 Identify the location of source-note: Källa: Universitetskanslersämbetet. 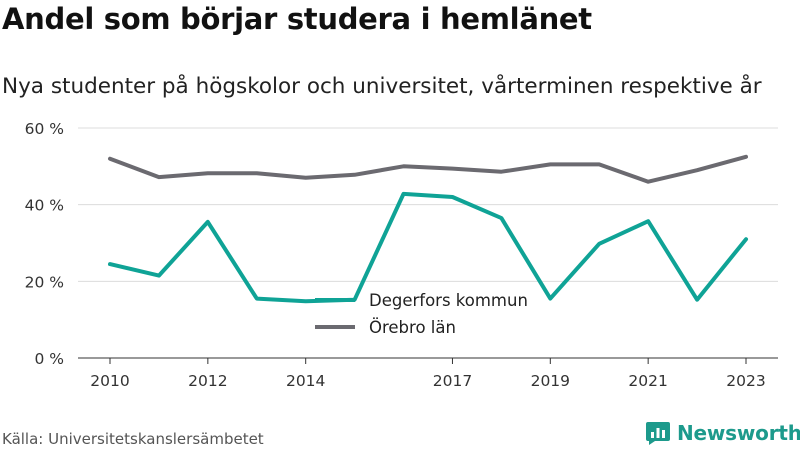
(133, 439).